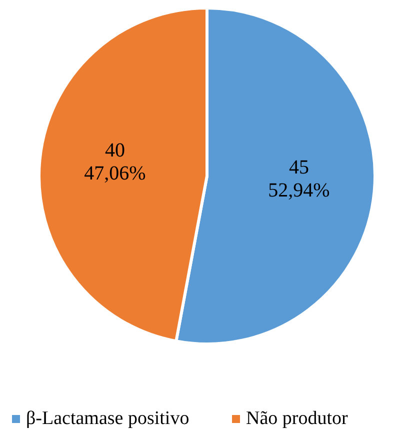 The image size is (414, 439). What do you see at coordinates (297, 418) in the screenshot?
I see `legend-label: Não produtor` at bounding box center [297, 418].